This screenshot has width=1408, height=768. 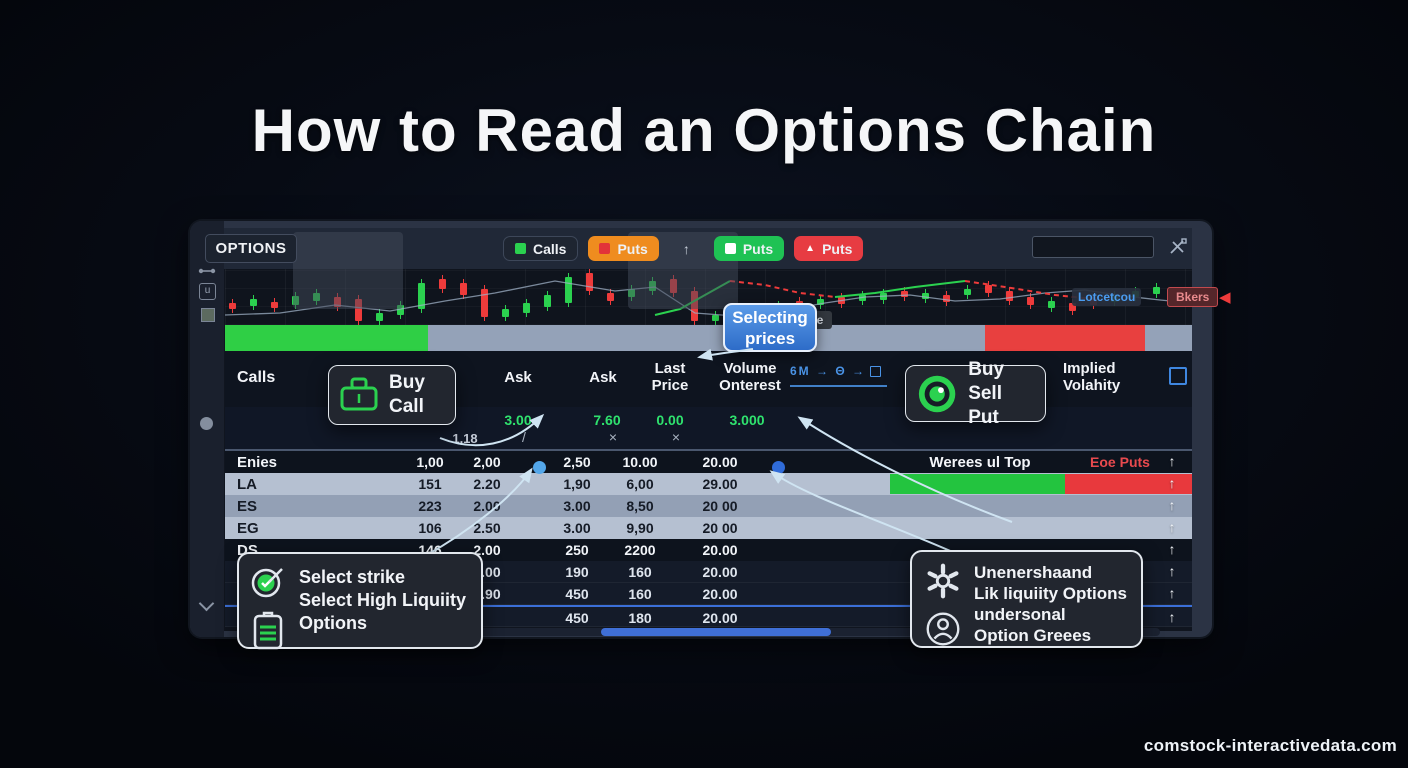 I want to click on glyph-underline, so click(x=838, y=386).